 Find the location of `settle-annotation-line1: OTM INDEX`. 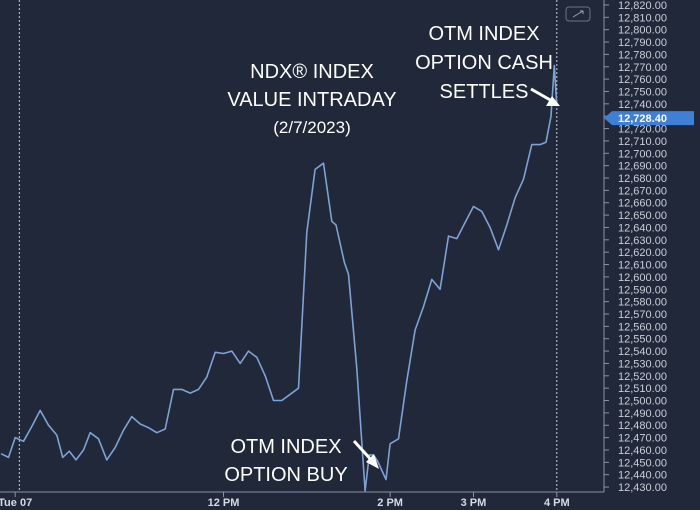

settle-annotation-line1: OTM INDEX is located at coordinates (483, 34).